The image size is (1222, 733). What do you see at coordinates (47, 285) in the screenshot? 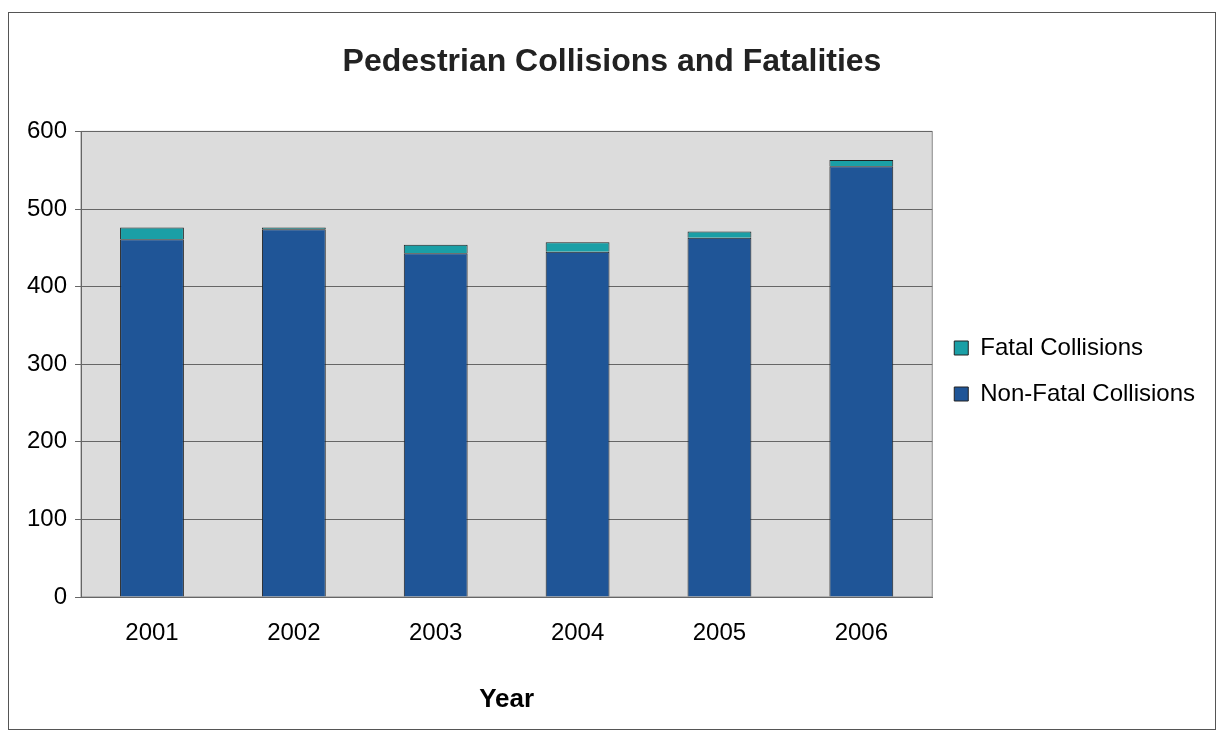
I see `y-tick-label: 400` at bounding box center [47, 285].